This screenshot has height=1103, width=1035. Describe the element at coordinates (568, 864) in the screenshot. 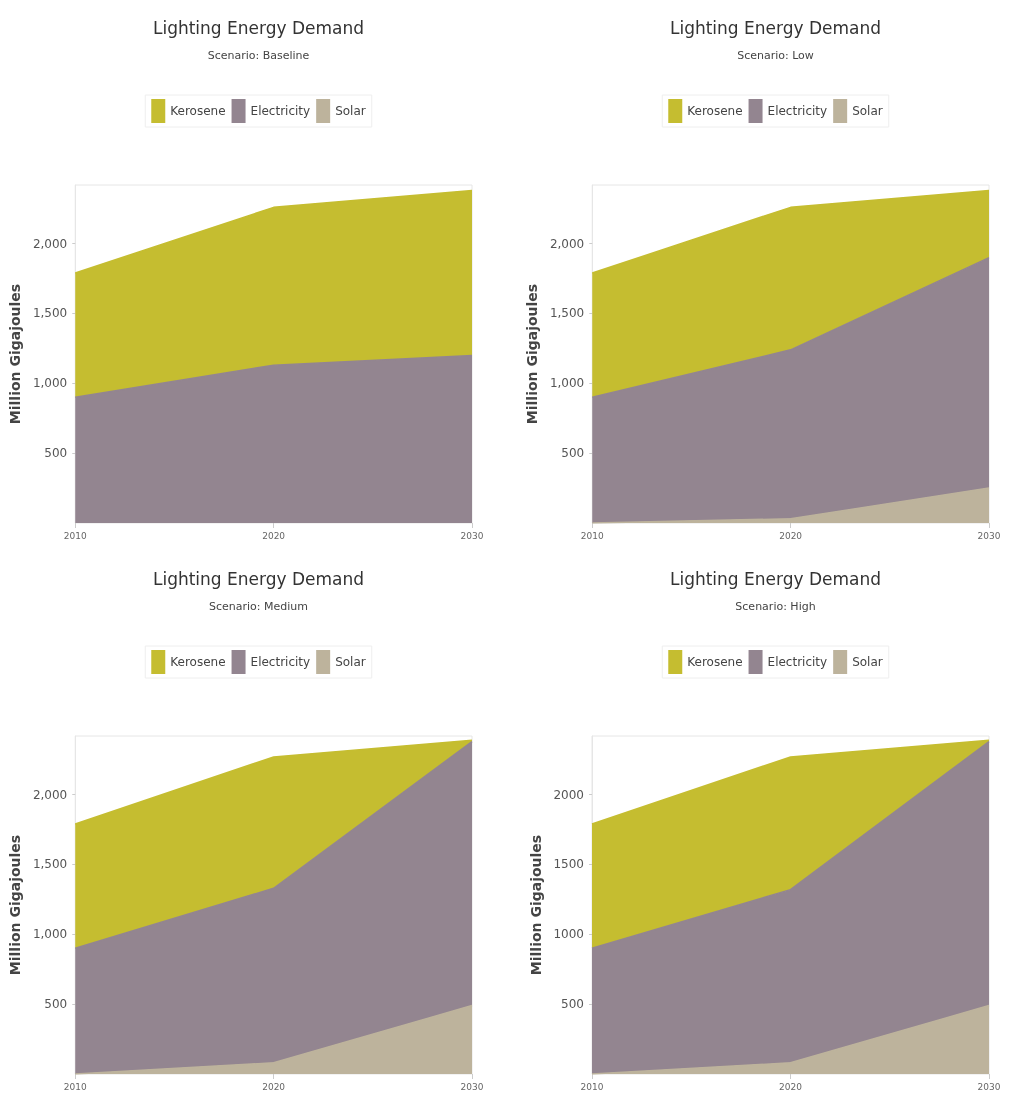

I see `y-tick-label: 1500` at that location.